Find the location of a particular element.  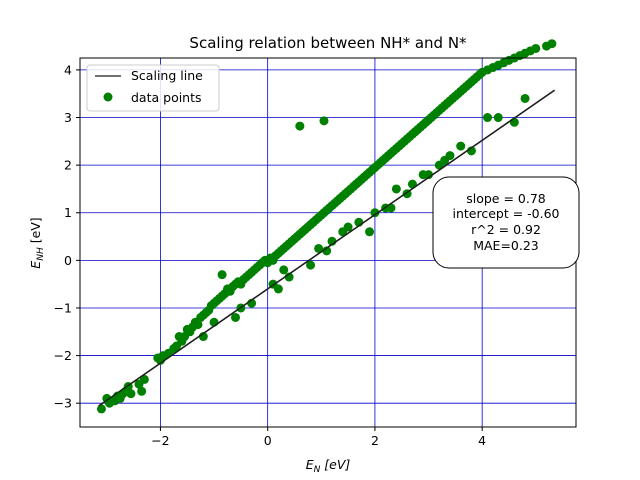

stats-box-frame is located at coordinates (506, 222).